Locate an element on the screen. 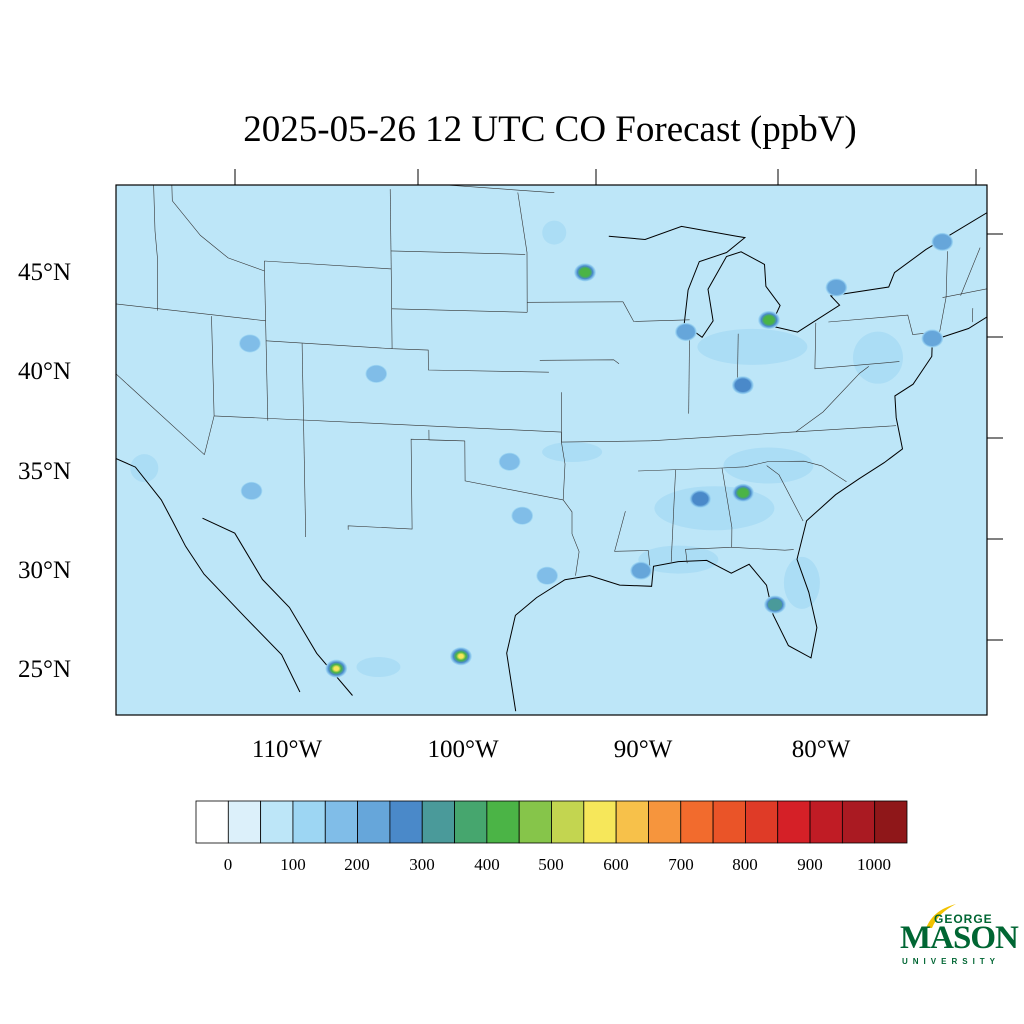  colorbar-label-100: 100 is located at coordinates (293, 864).